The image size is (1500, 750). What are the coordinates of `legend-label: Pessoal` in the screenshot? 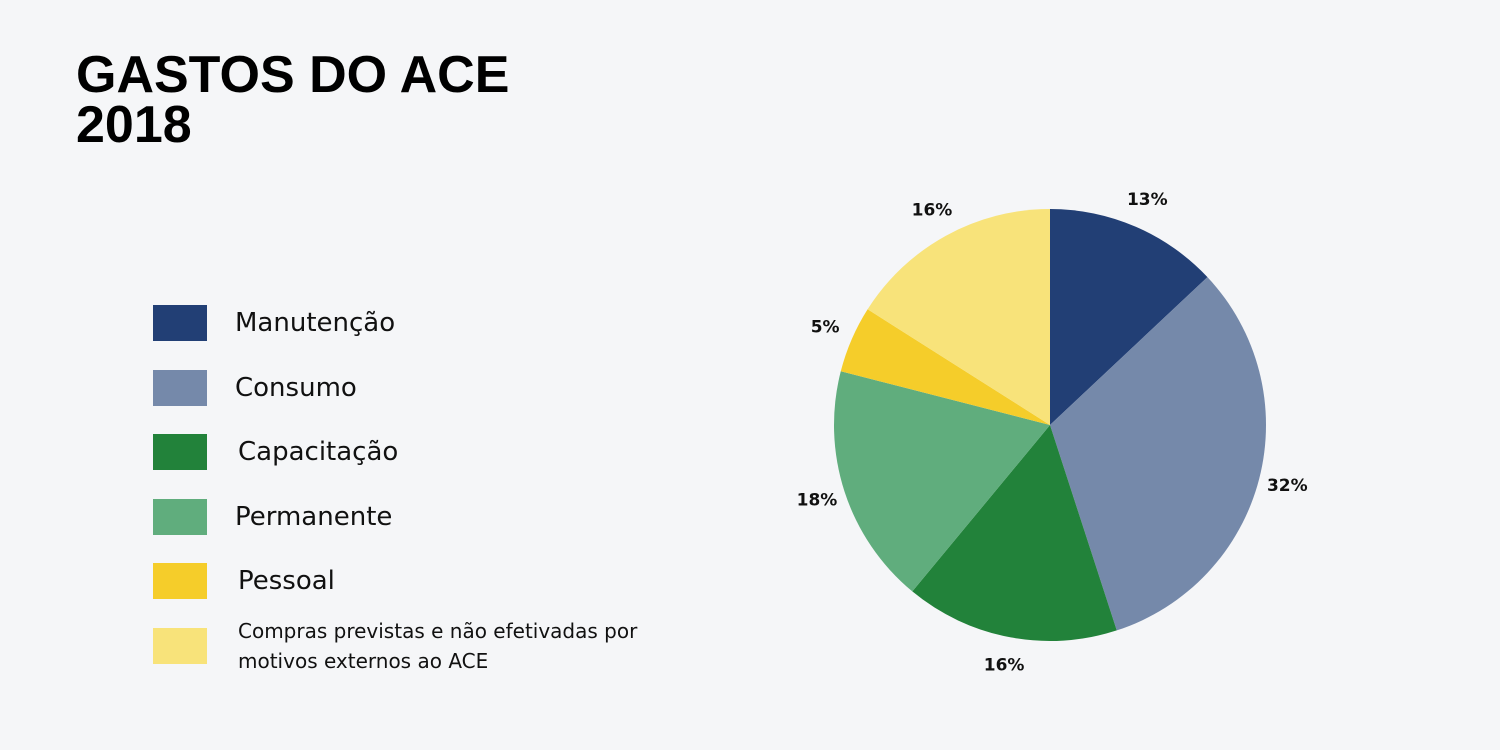 It's located at (286, 581).